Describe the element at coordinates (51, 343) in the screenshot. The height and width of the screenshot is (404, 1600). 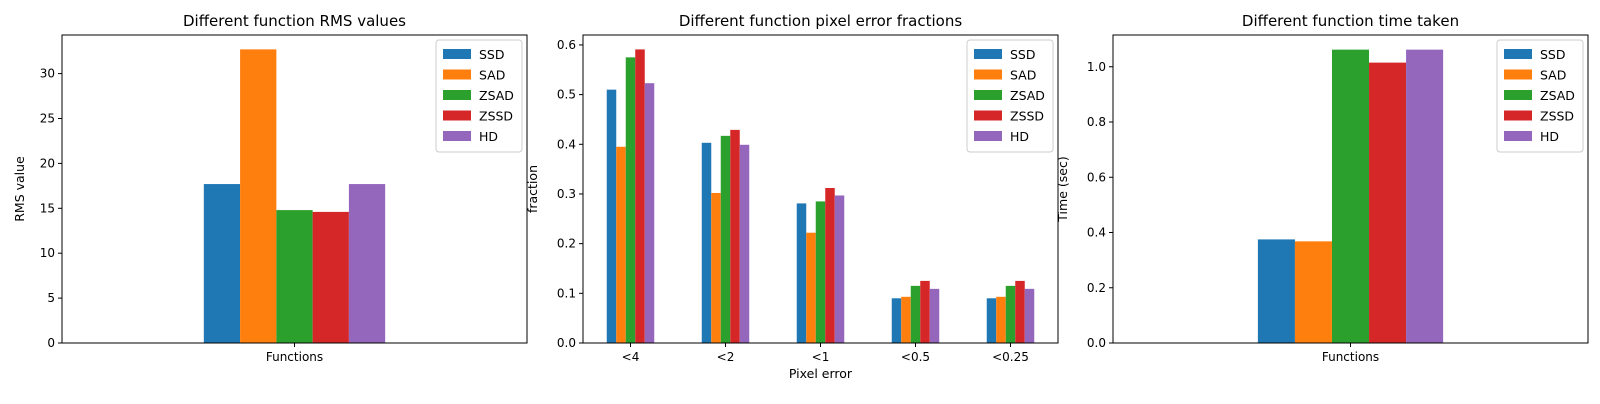
I see `y-tick-label: 0` at that location.